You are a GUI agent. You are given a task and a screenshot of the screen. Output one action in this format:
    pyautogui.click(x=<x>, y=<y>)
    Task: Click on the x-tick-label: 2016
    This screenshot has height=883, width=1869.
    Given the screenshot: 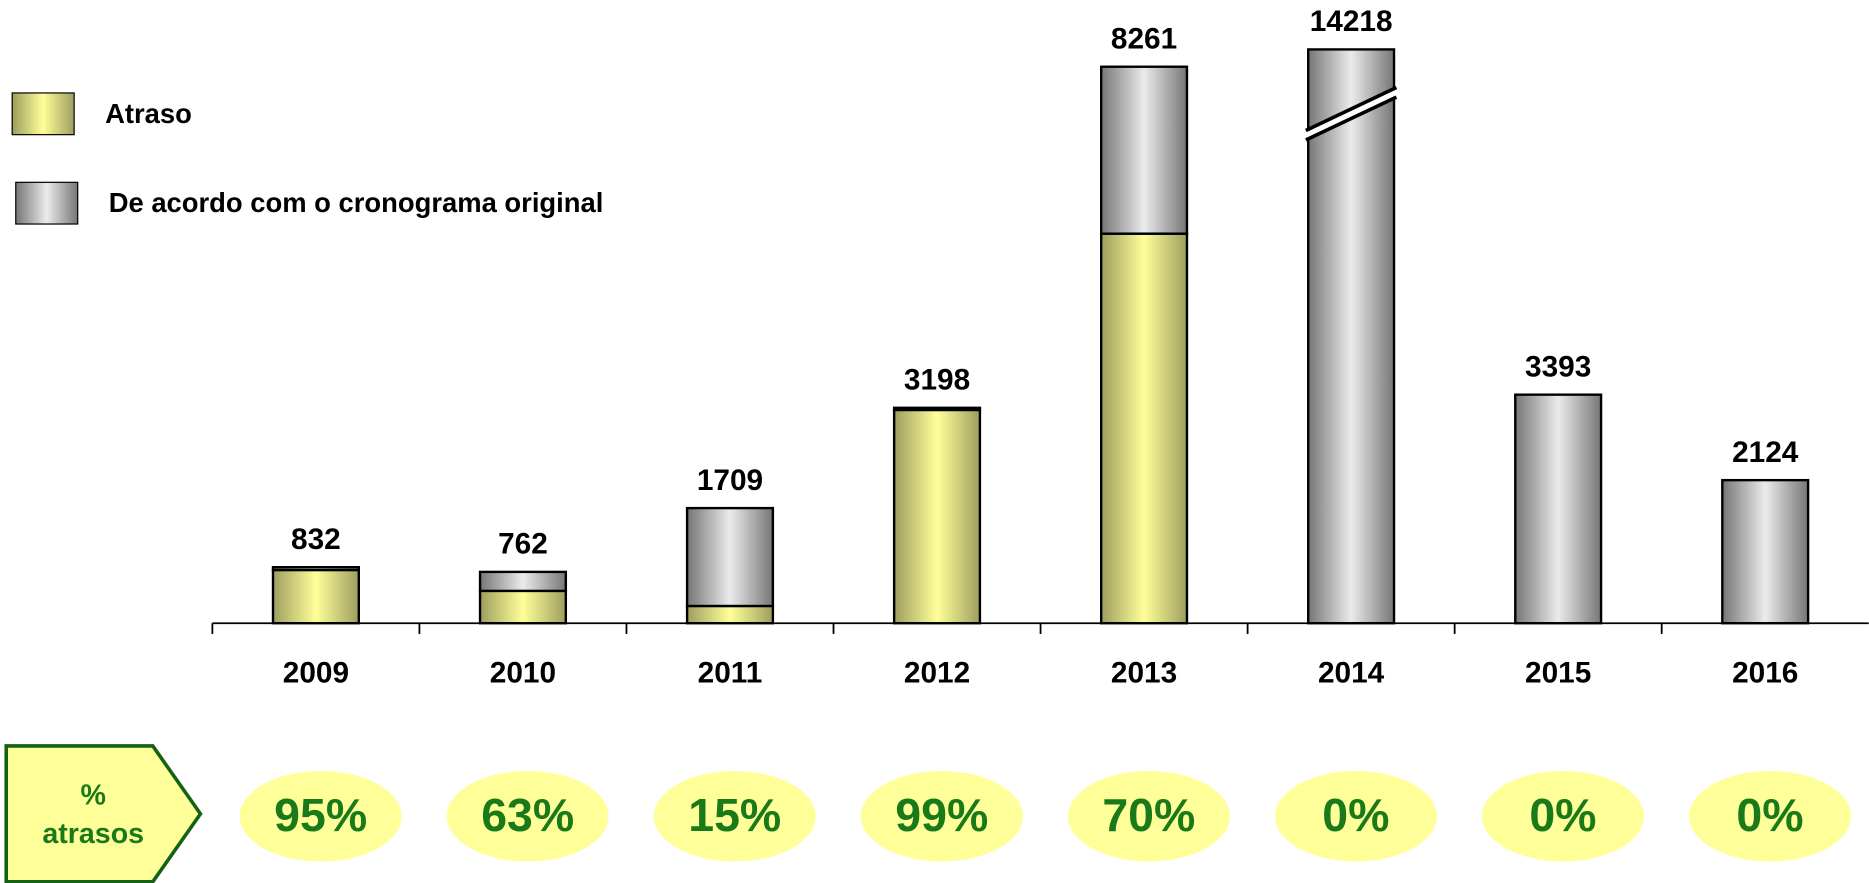 What is the action you would take?
    pyautogui.click(x=1765, y=672)
    